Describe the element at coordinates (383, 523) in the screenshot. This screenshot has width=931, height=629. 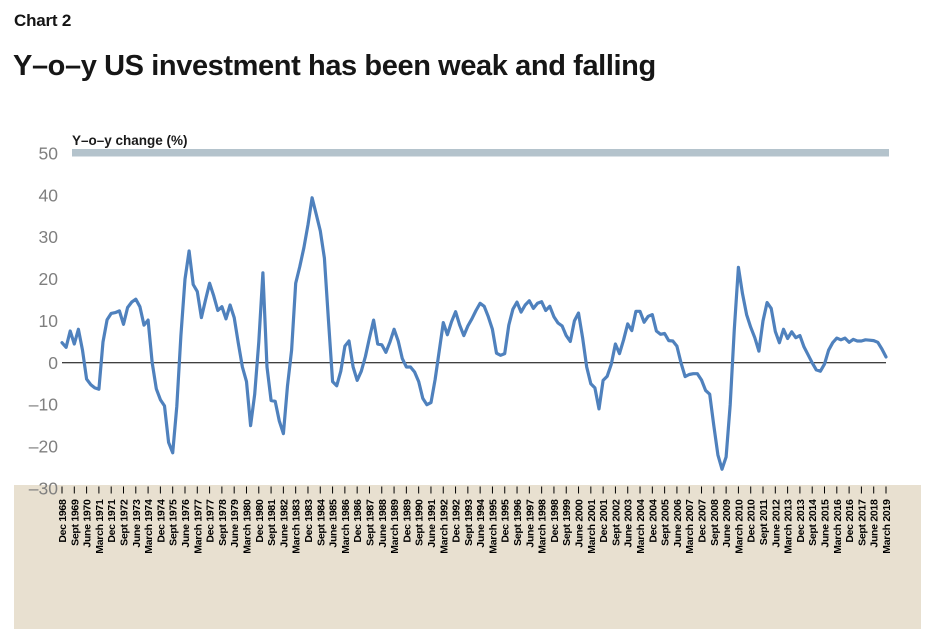
I see `x-axis-label: June 1988` at that location.